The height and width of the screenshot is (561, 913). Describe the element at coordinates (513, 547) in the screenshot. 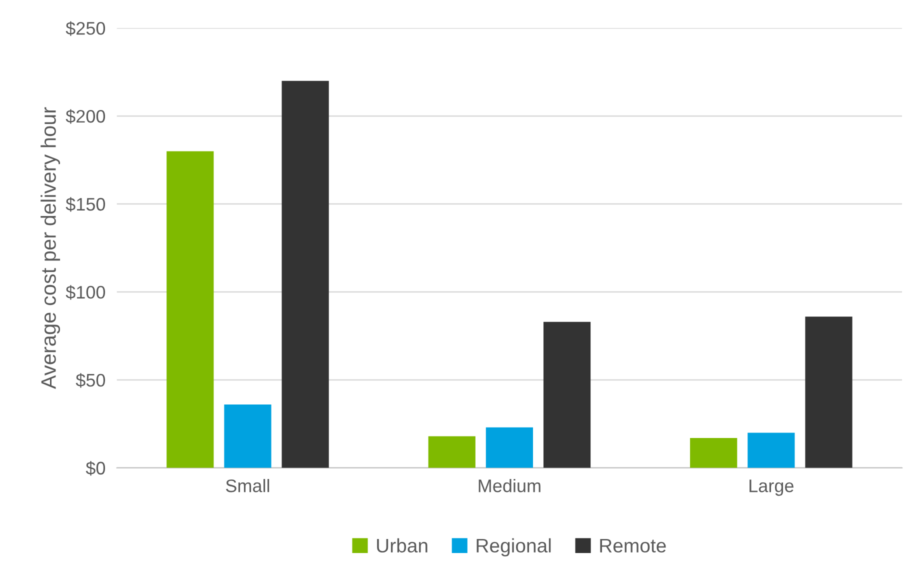

I see `legend-label: Regional` at that location.